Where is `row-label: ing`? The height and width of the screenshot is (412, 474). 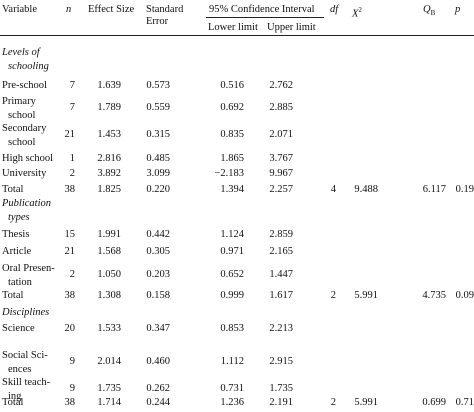 row-label: ing is located at coordinates (15, 396).